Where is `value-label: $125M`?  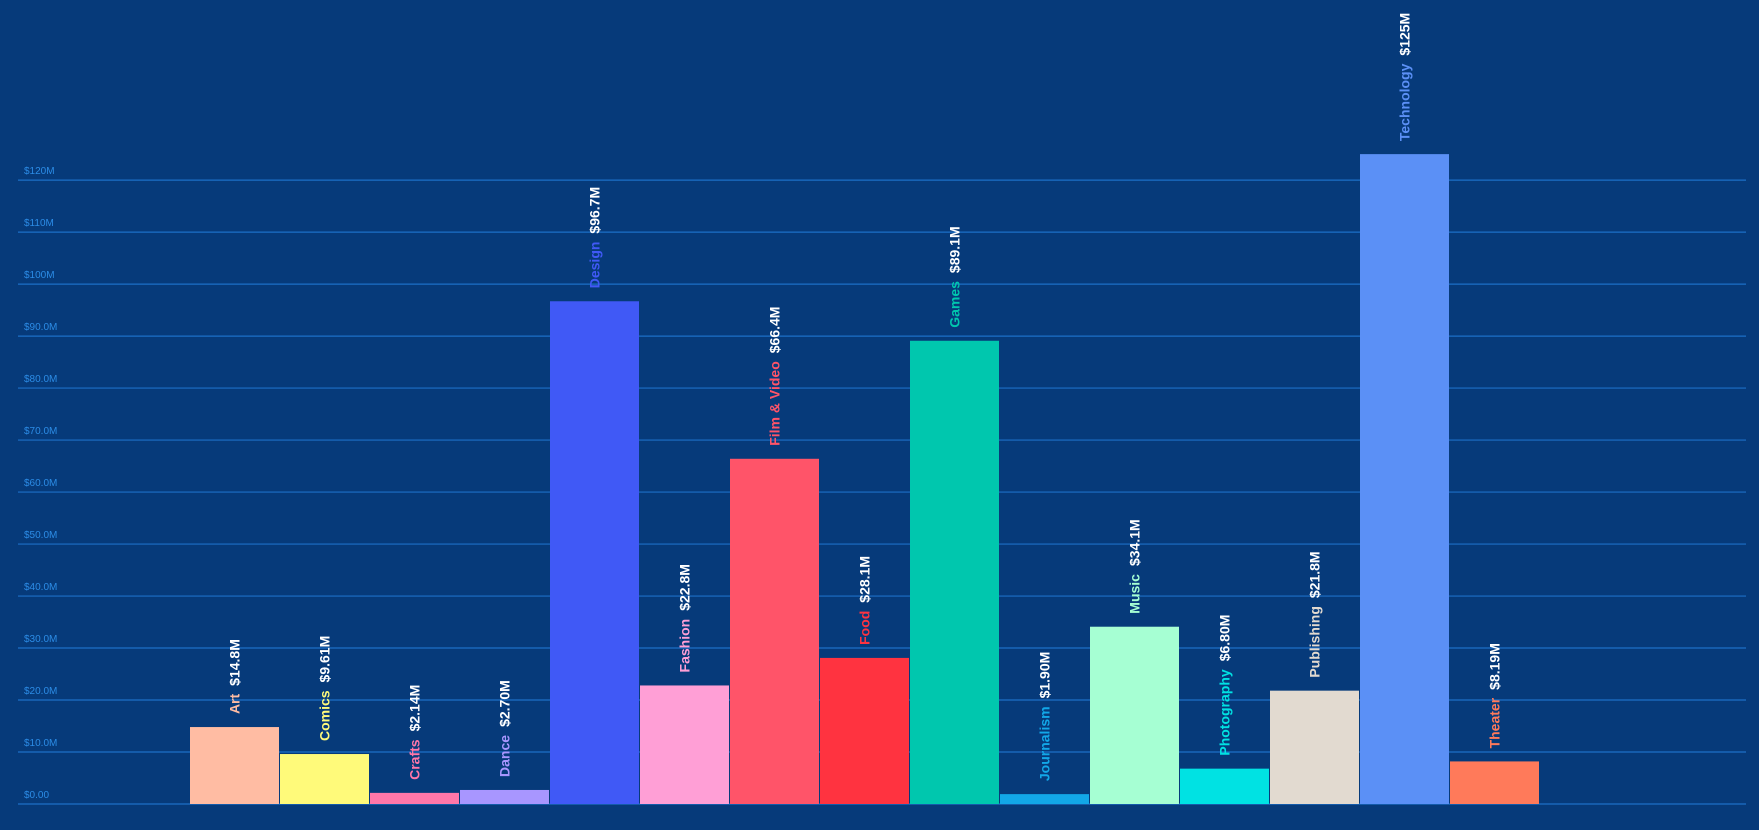
value-label: $125M is located at coordinates (1405, 34).